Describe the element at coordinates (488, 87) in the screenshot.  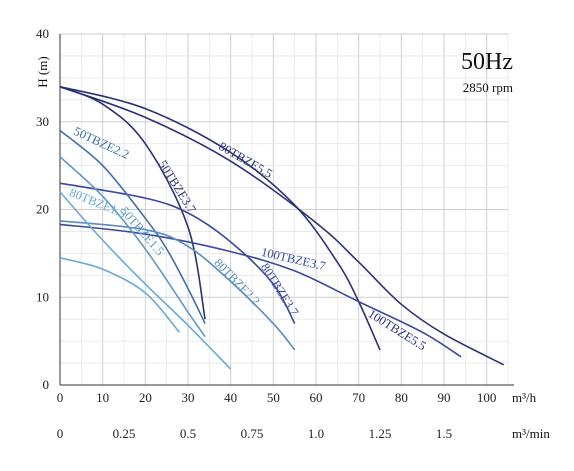
I see `rpm-annotation: 2850 rpm` at that location.